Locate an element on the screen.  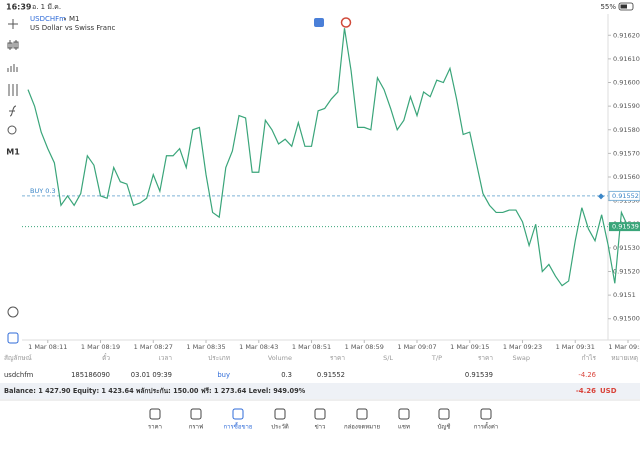
status-battery: 55% is located at coordinates (608, 7).